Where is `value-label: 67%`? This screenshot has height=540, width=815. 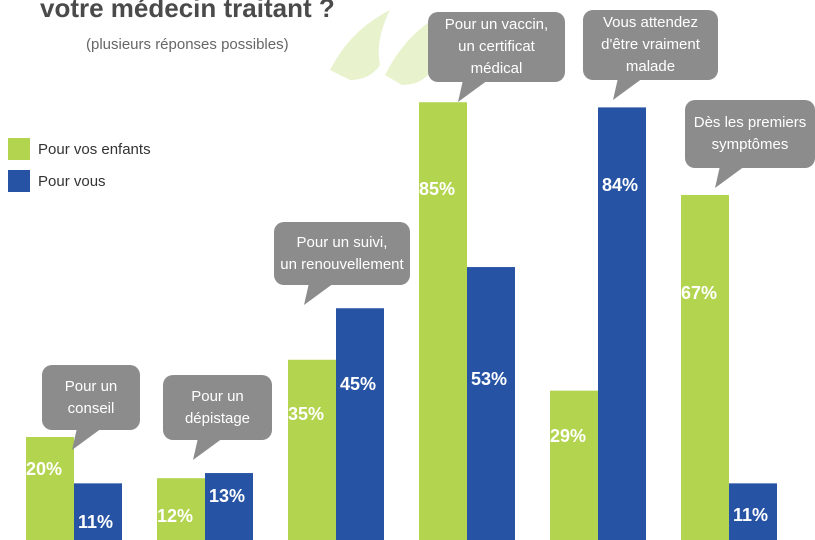 value-label: 67% is located at coordinates (699, 293).